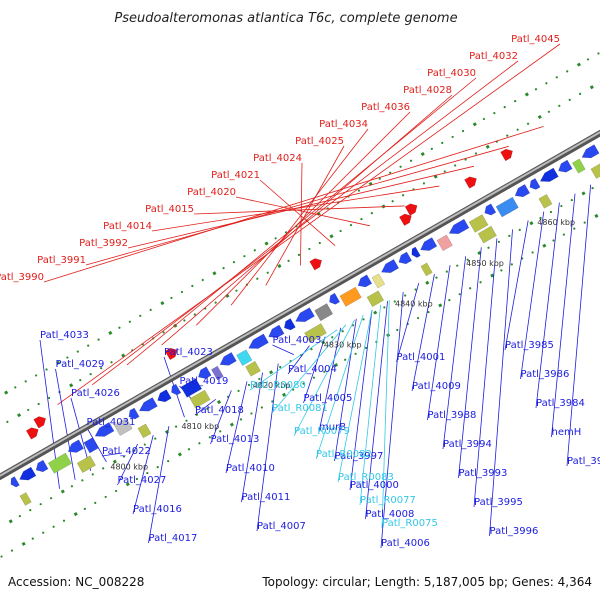 The image size is (600, 600). Describe the element at coordinates (103, 243) in the screenshot. I see `gene-label: Patl_3992` at that location.